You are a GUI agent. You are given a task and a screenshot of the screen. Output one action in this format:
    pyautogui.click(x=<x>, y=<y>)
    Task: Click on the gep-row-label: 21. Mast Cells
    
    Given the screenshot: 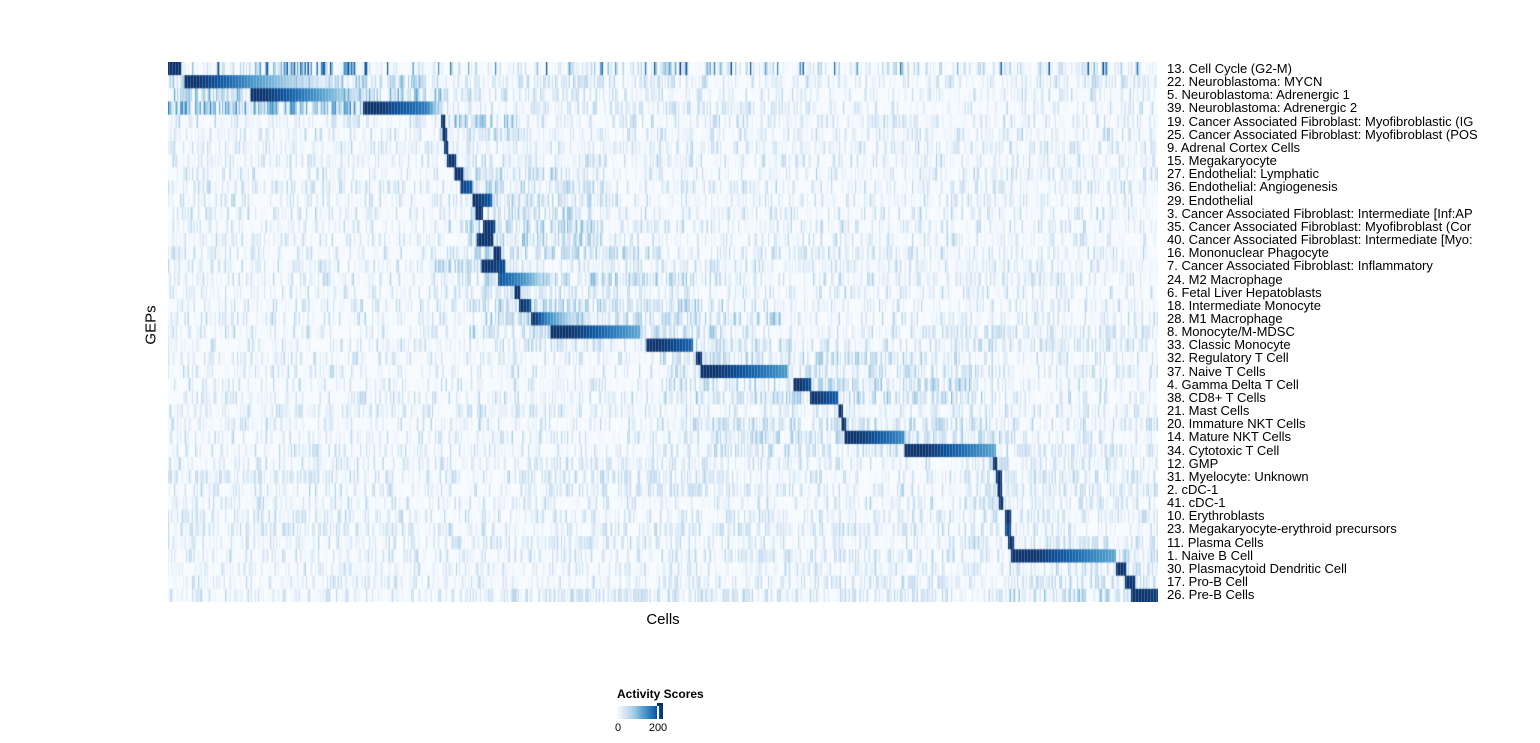 What is the action you would take?
    pyautogui.click(x=1208, y=411)
    